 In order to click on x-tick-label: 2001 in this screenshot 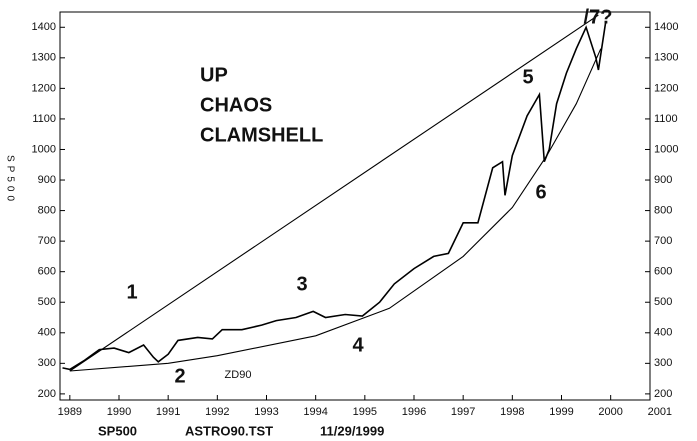, I will do `click(660, 412)`.